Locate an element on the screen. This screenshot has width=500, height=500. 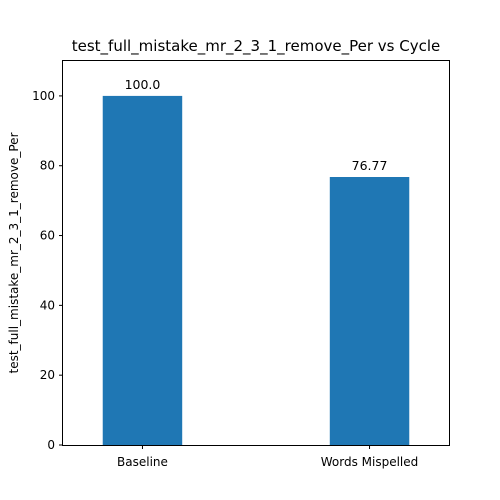
y-tick-label: 60 is located at coordinates (47, 236).